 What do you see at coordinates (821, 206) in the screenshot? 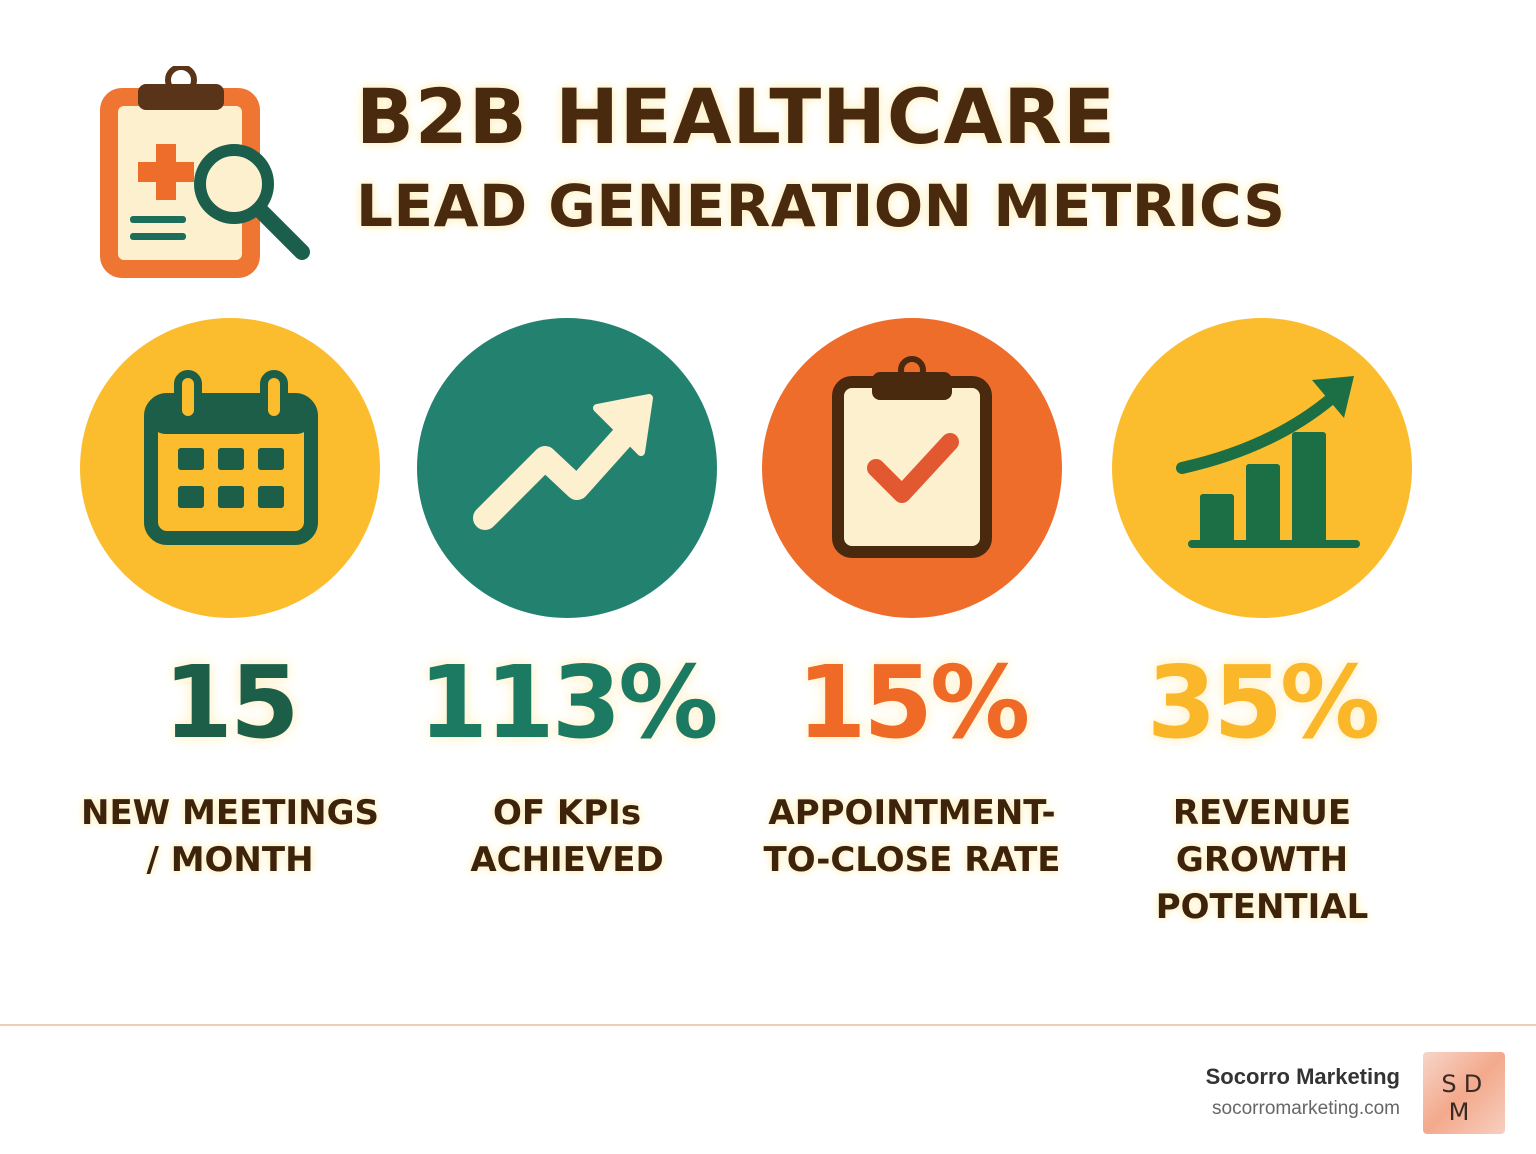
I see `page-subtitle: LEAD GENERATION METRICS` at bounding box center [821, 206].